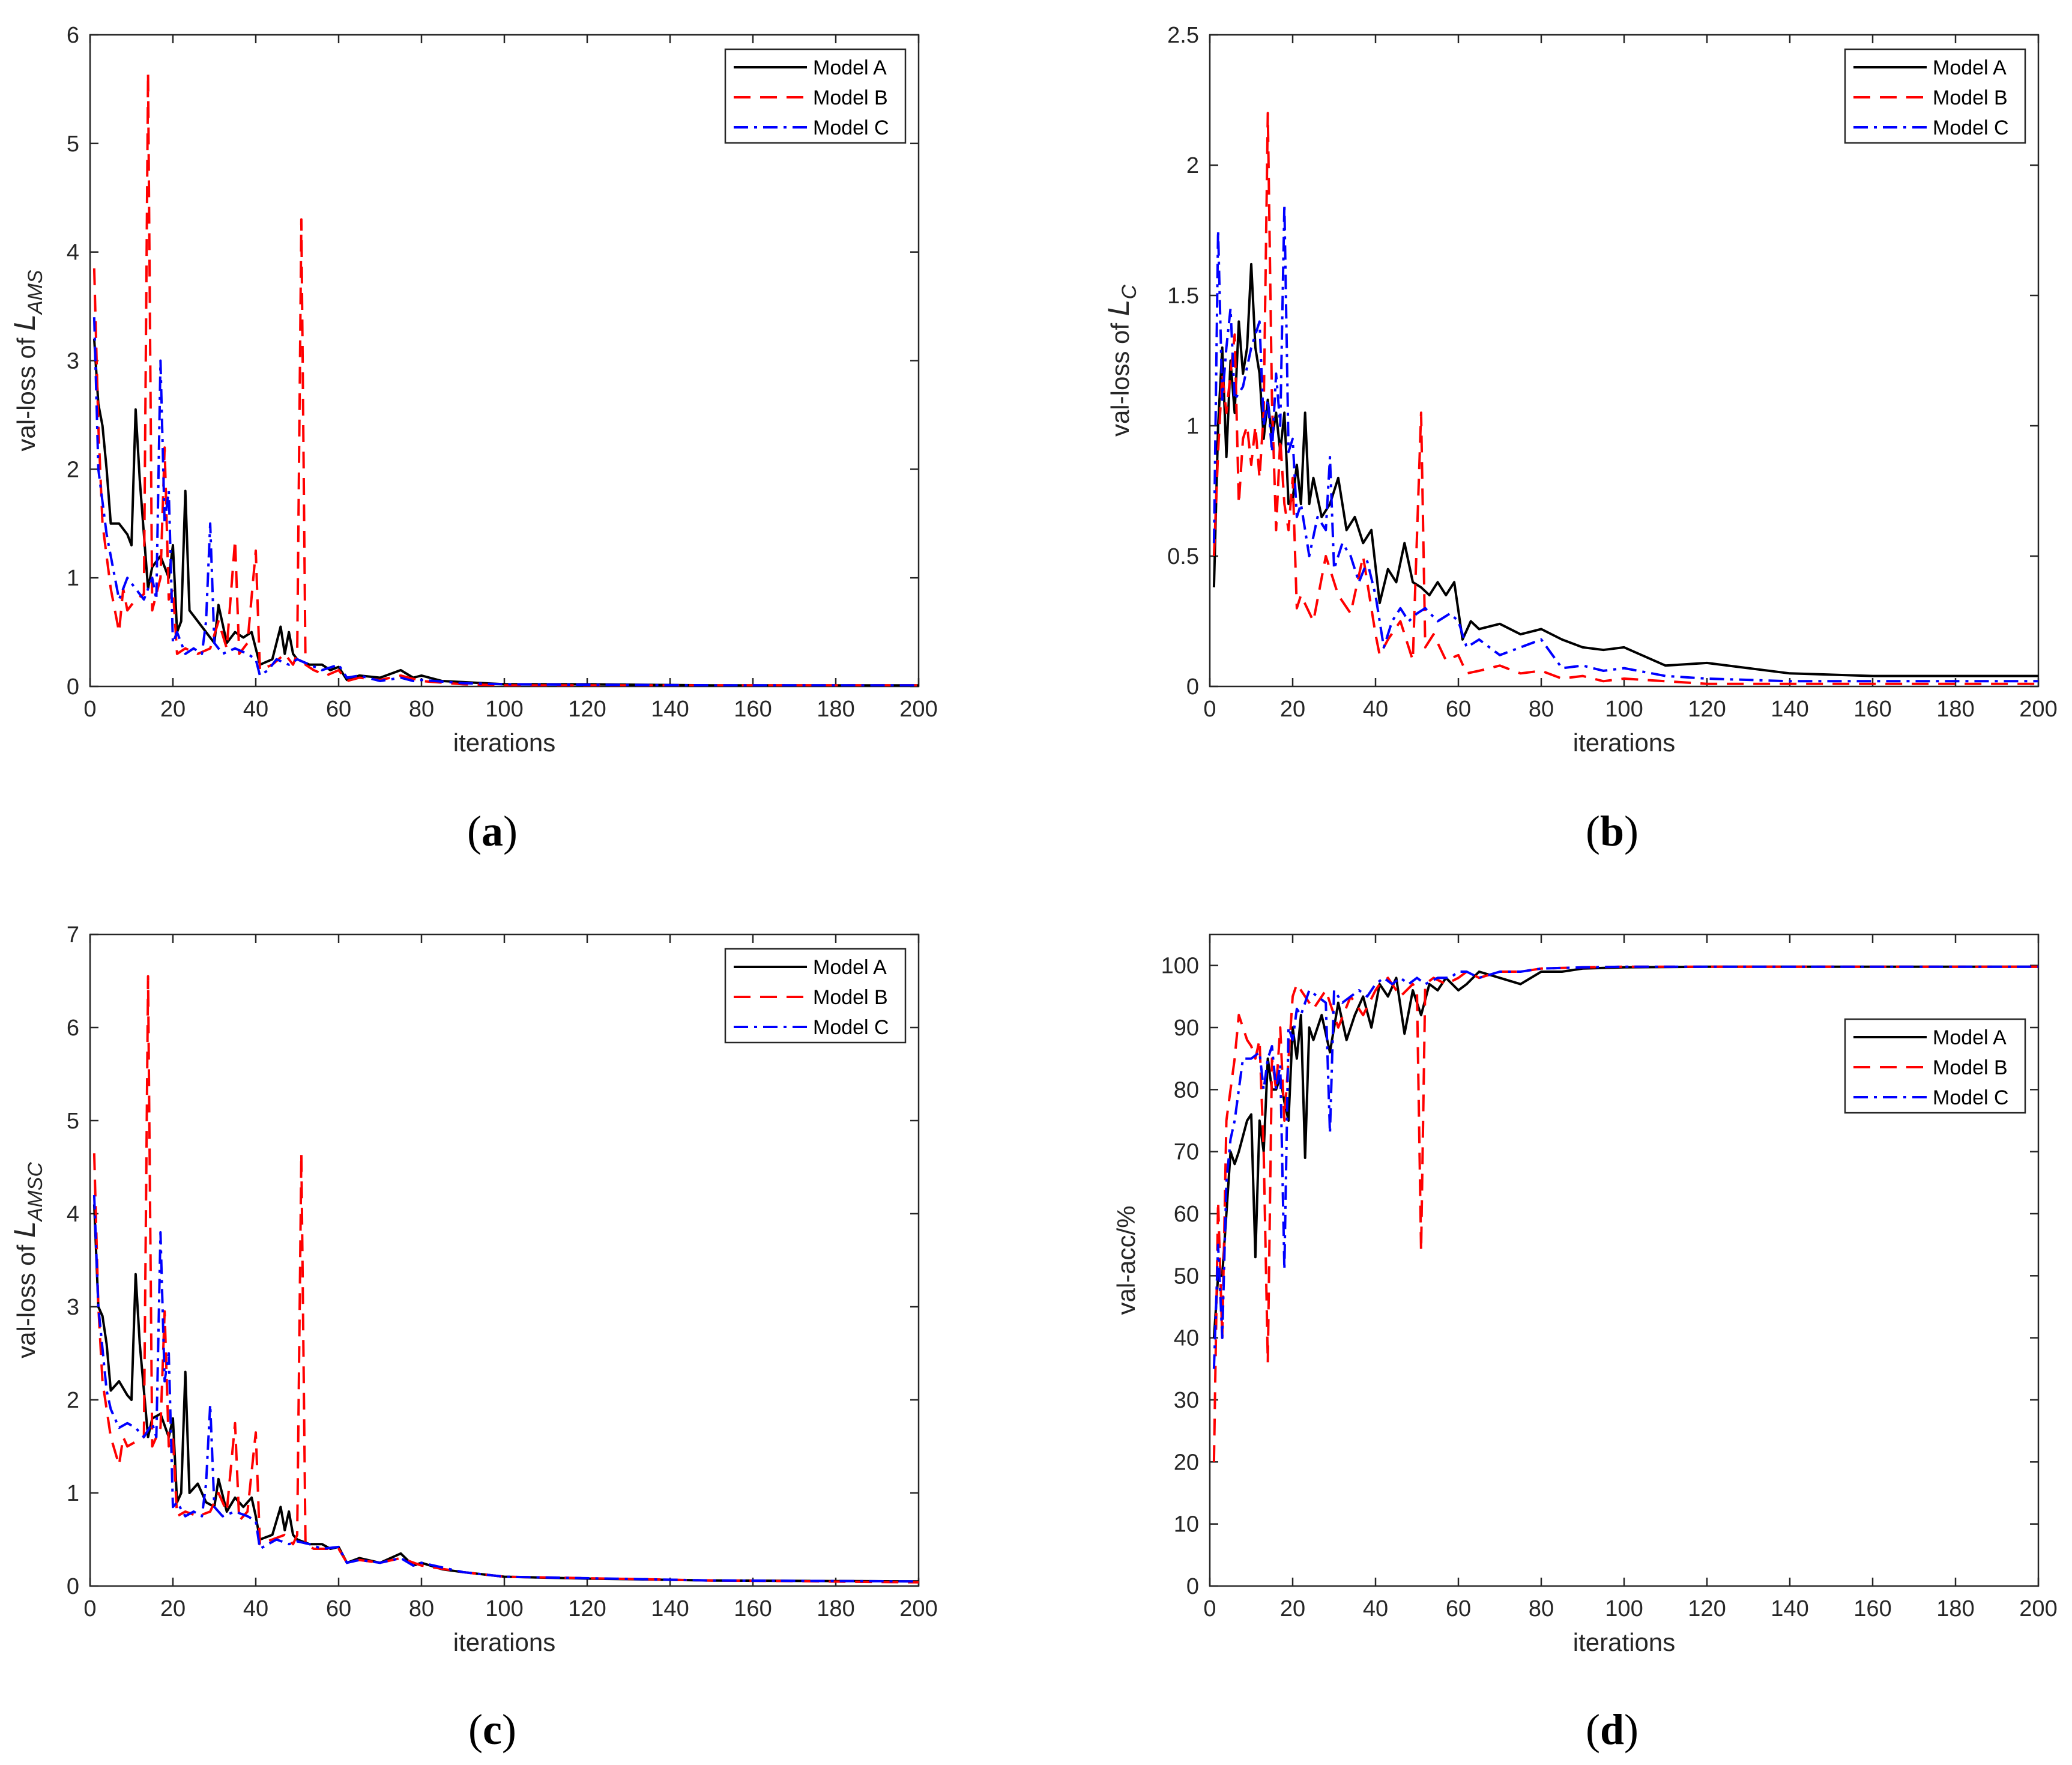 This screenshot has width=2072, height=1765. Describe the element at coordinates (1186, 1152) in the screenshot. I see `y-tick-label: 70` at that location.